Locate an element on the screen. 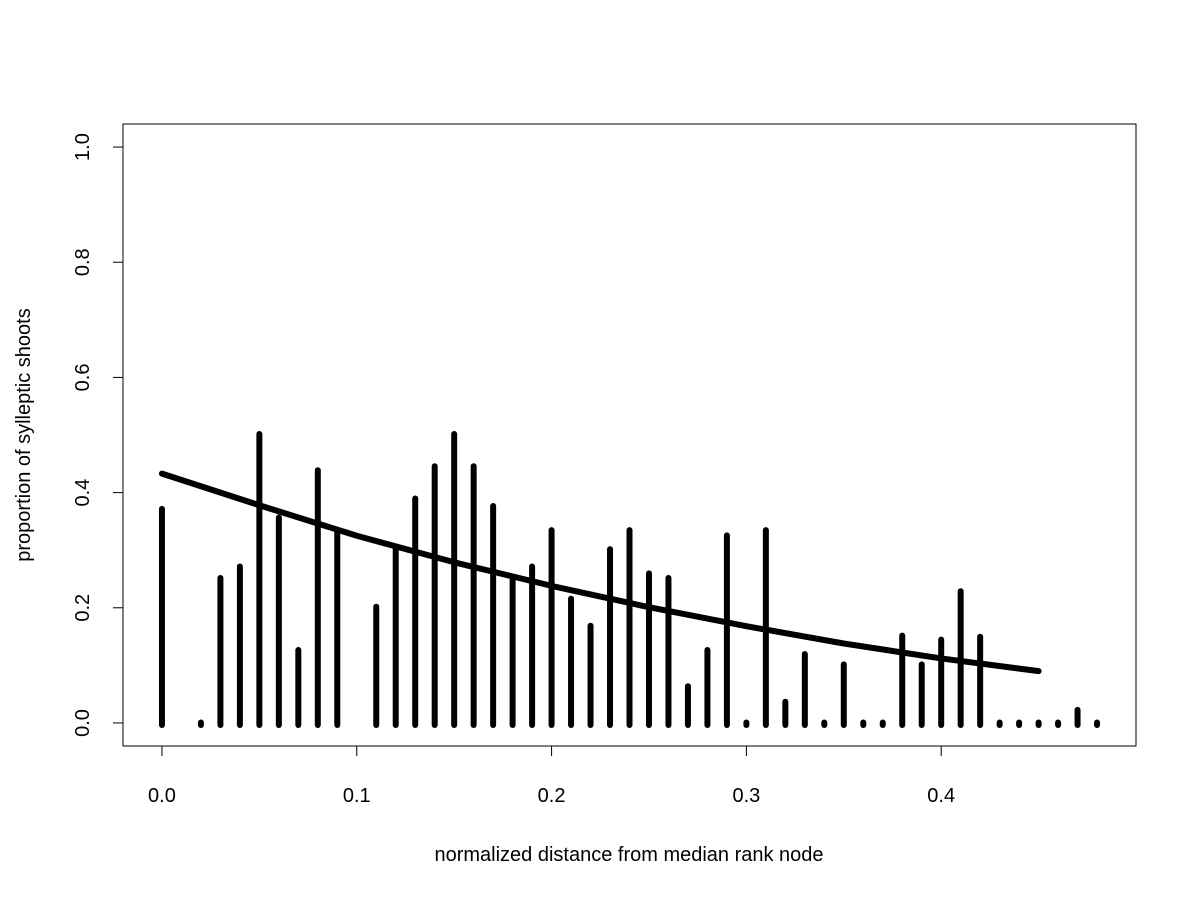  x-axis: 0.0 0.1 0.2 0.3 0.4 is located at coordinates (551, 776).